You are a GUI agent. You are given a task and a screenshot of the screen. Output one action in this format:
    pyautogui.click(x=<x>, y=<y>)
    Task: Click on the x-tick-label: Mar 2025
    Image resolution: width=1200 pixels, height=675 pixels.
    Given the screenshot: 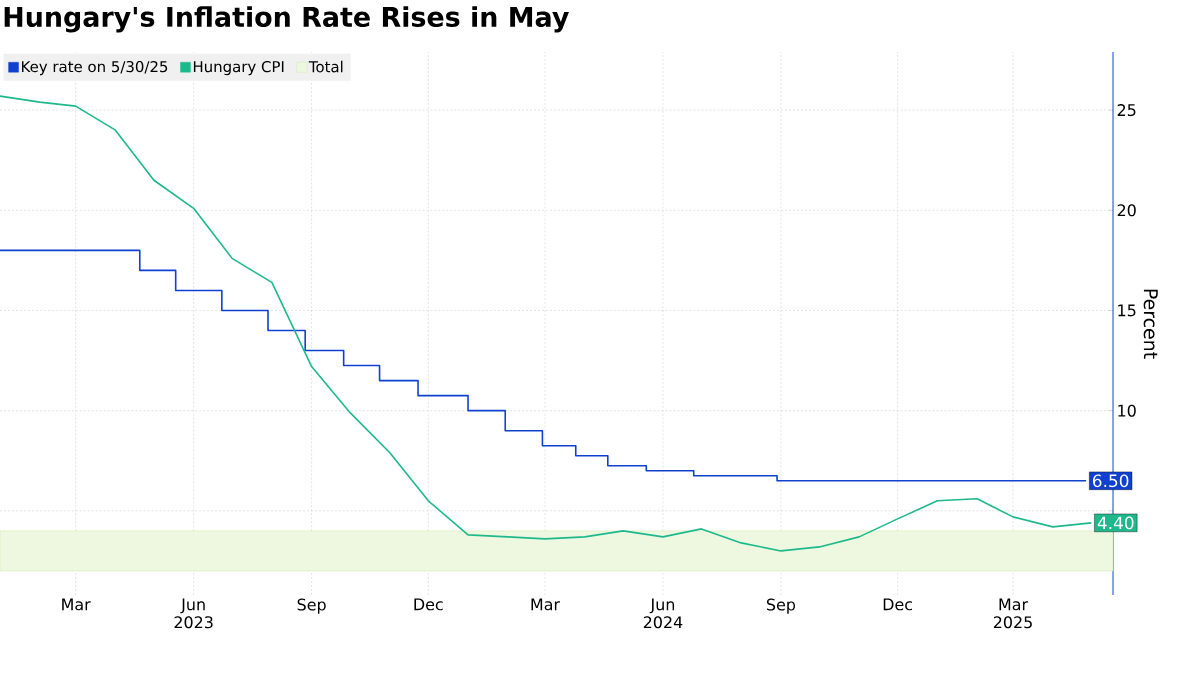 What is the action you would take?
    pyautogui.click(x=1012, y=613)
    